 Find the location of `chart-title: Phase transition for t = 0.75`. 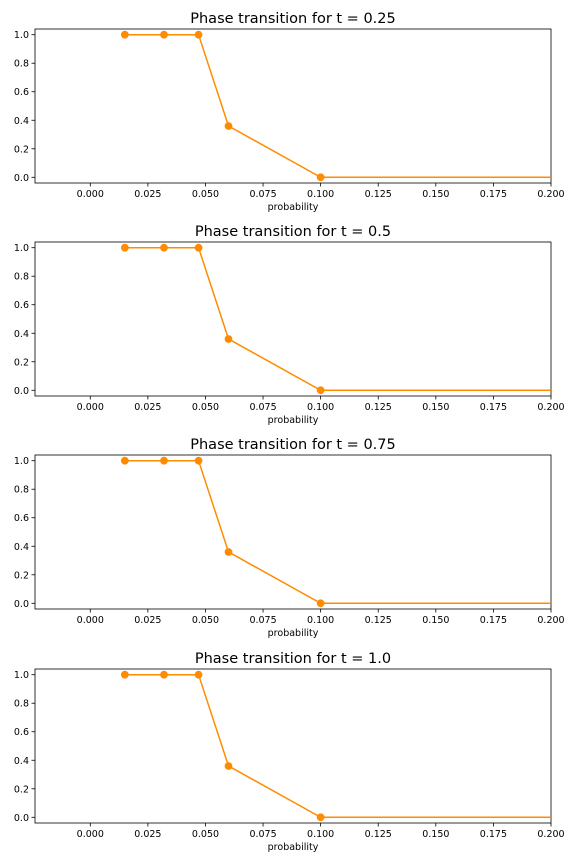

chart-title: Phase transition for t = 0.75 is located at coordinates (292, 445).